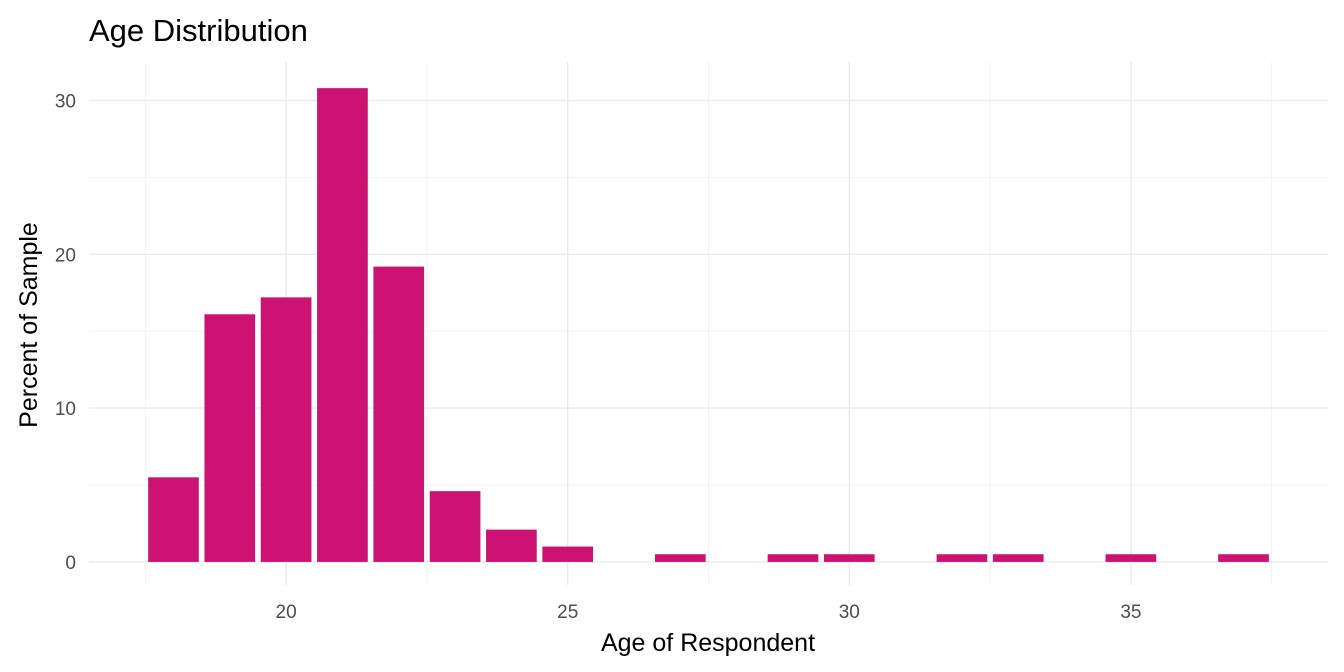 This screenshot has width=1344, height=672. Describe the element at coordinates (1130, 612) in the screenshot. I see `x-tick-label: 35` at that location.